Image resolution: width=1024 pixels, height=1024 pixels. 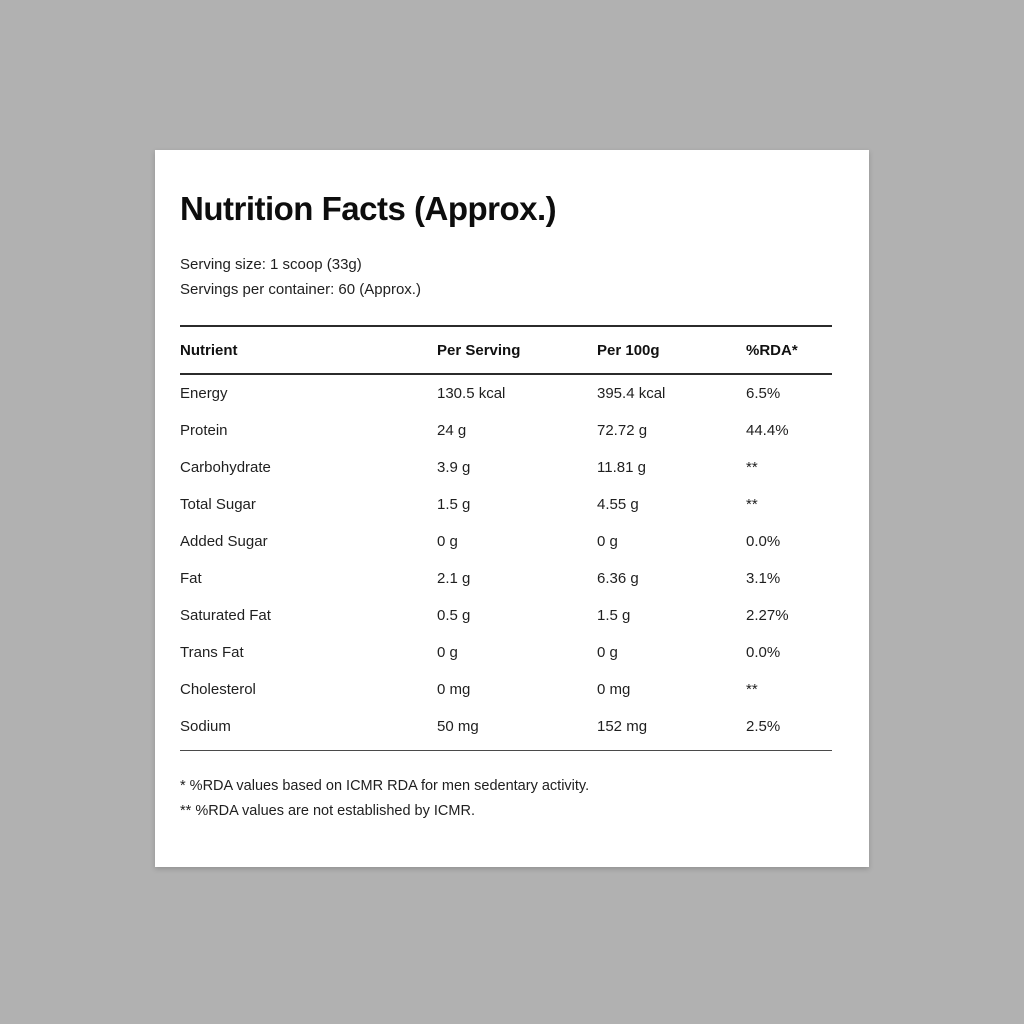 I want to click on per-100g-value: 0 mg, so click(x=614, y=689).